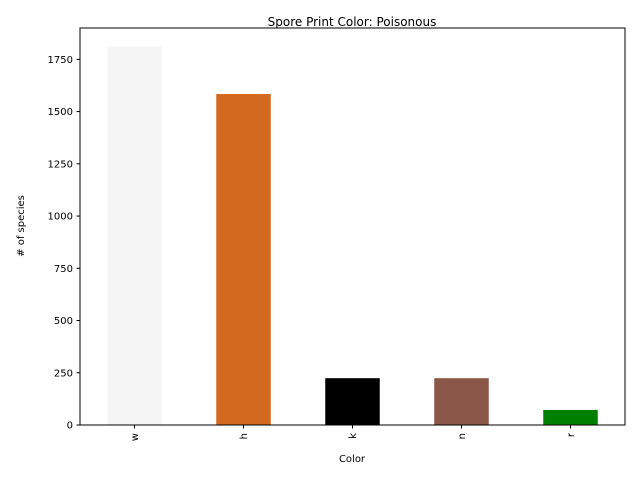 The height and width of the screenshot is (480, 640). What do you see at coordinates (243, 259) in the screenshot?
I see `bar-h` at bounding box center [243, 259].